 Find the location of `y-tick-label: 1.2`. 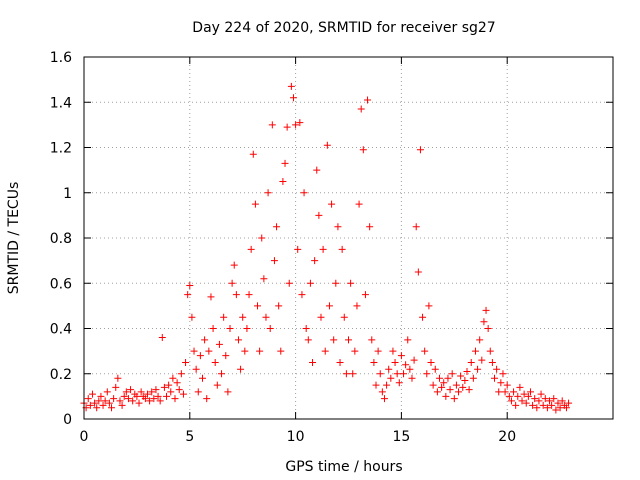

y-tick-label: 1.2 is located at coordinates (61, 149).